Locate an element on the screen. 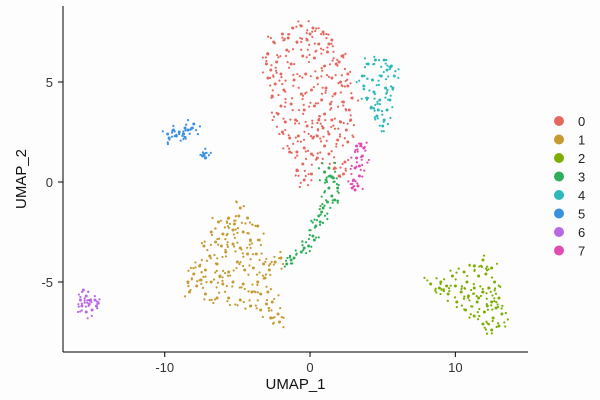 This screenshot has height=400, width=600. legend-label-6: 6 is located at coordinates (581, 232).